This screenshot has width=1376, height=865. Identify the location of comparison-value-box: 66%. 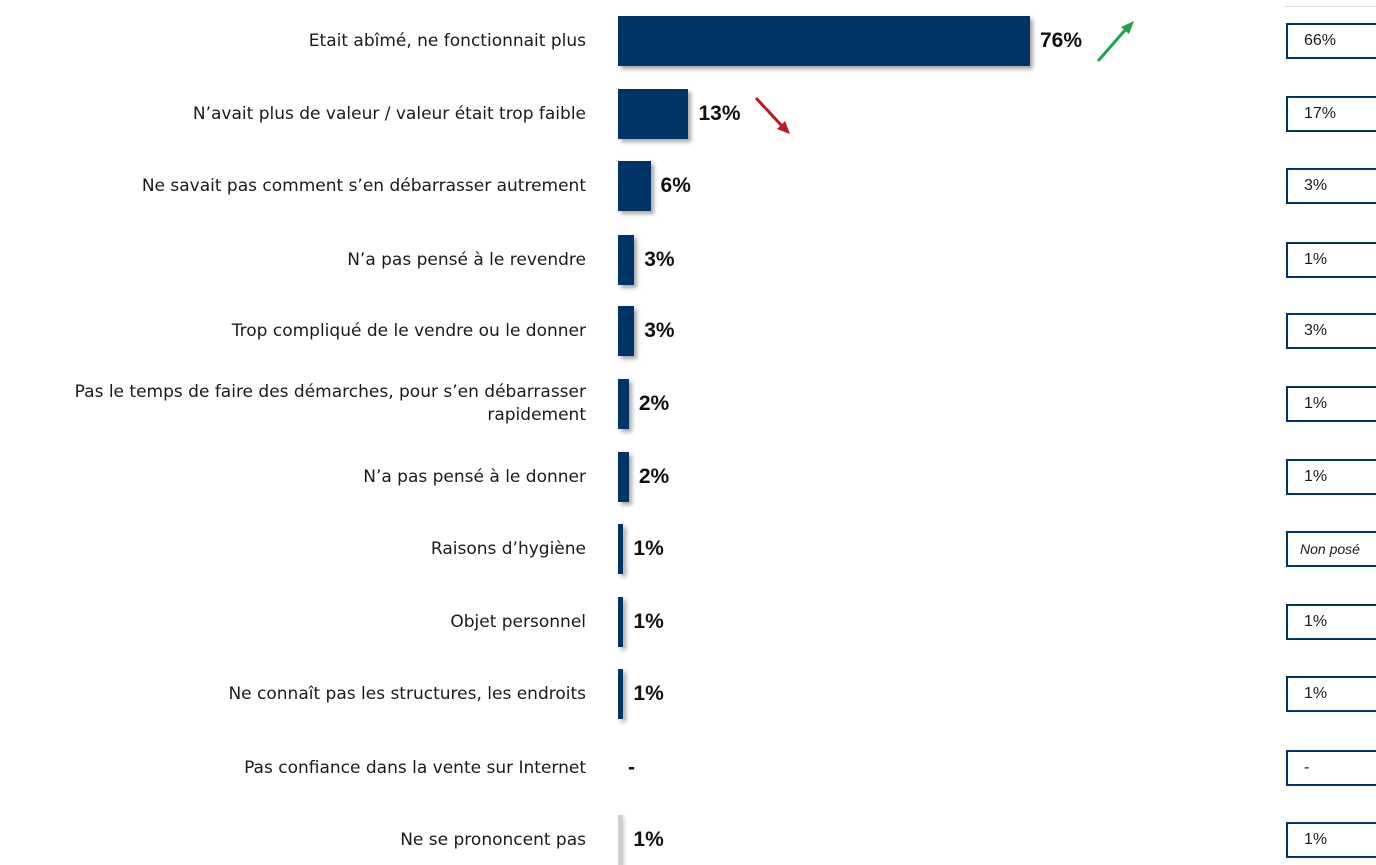
(1331, 41).